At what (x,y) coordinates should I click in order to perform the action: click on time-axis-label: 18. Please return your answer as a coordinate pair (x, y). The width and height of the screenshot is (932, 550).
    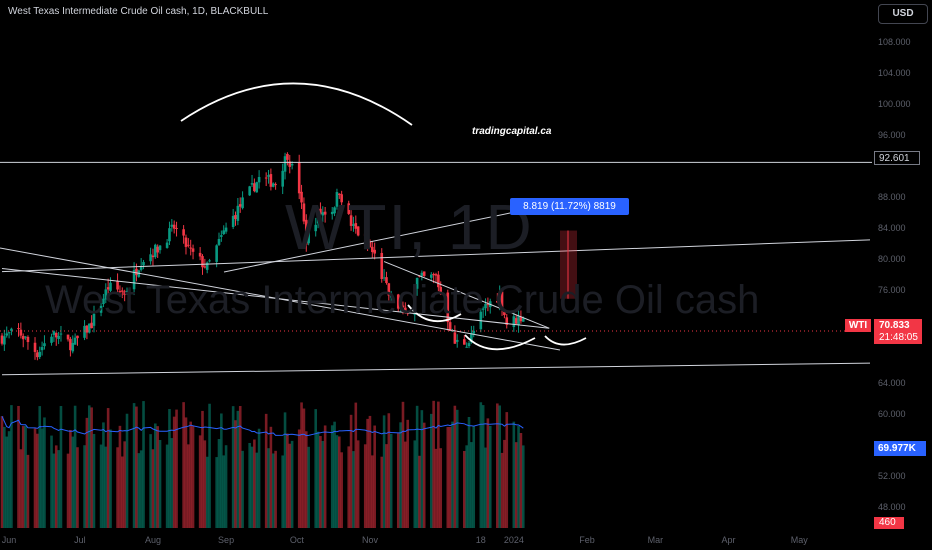
    Looking at the image, I should click on (480, 540).